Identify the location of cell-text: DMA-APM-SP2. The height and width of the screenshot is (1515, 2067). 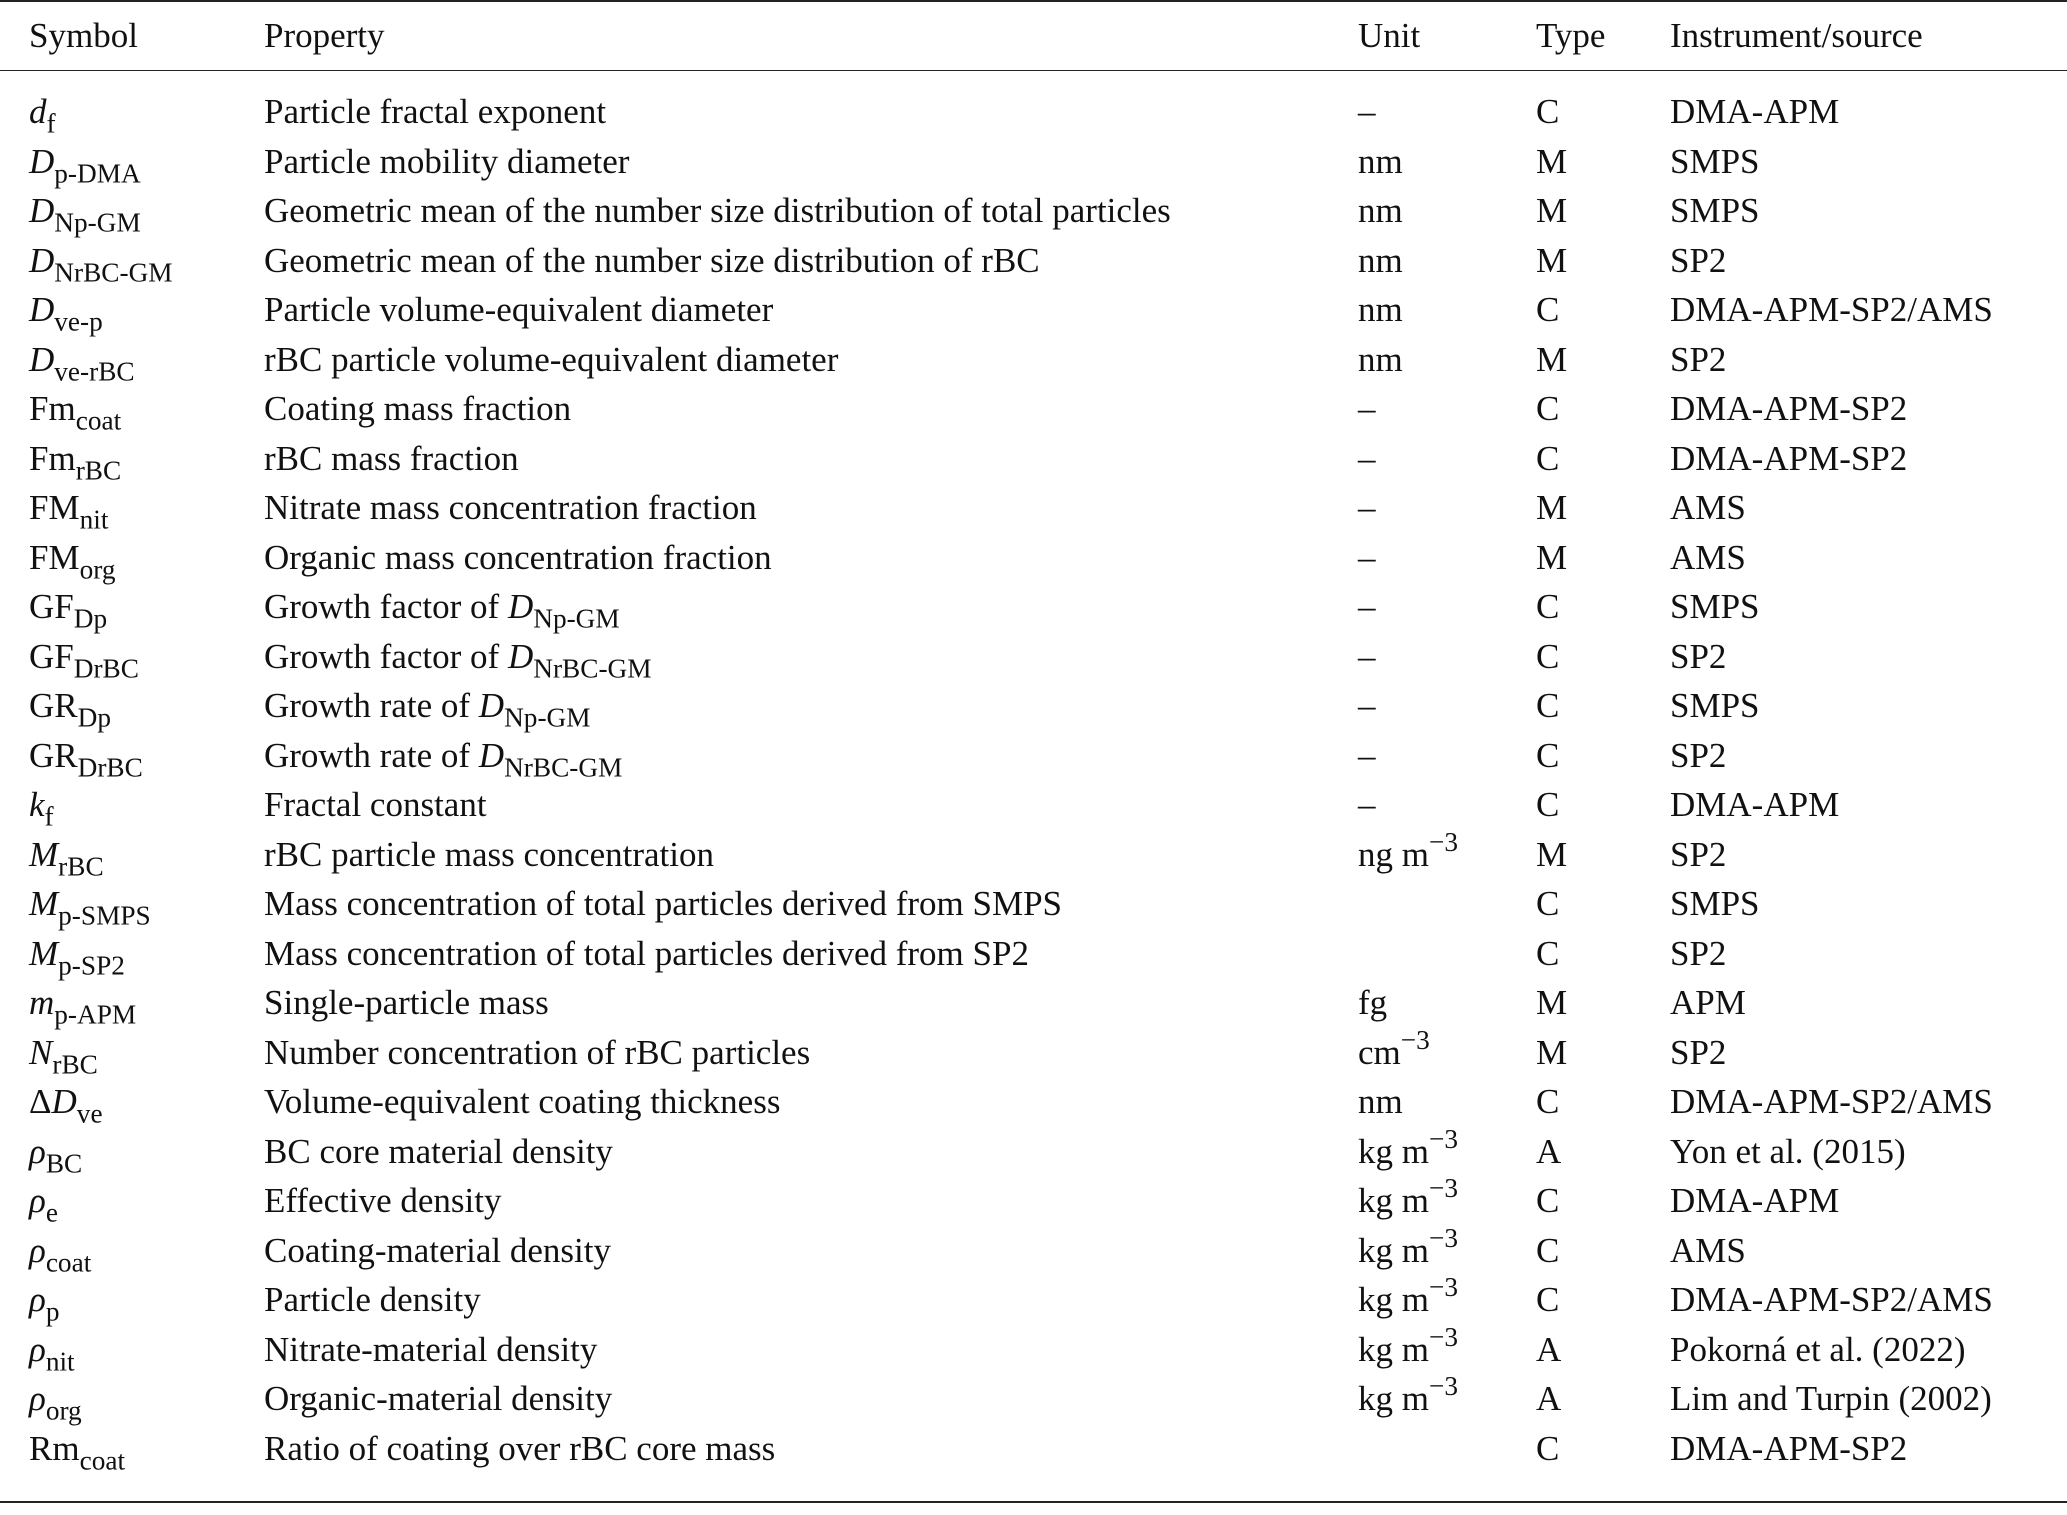
(1789, 1448).